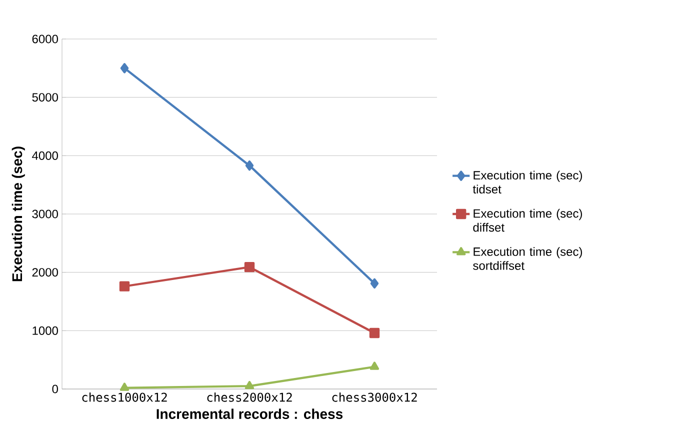 This screenshot has width=689, height=429. I want to click on y-tick-label: 2000, so click(45, 272).